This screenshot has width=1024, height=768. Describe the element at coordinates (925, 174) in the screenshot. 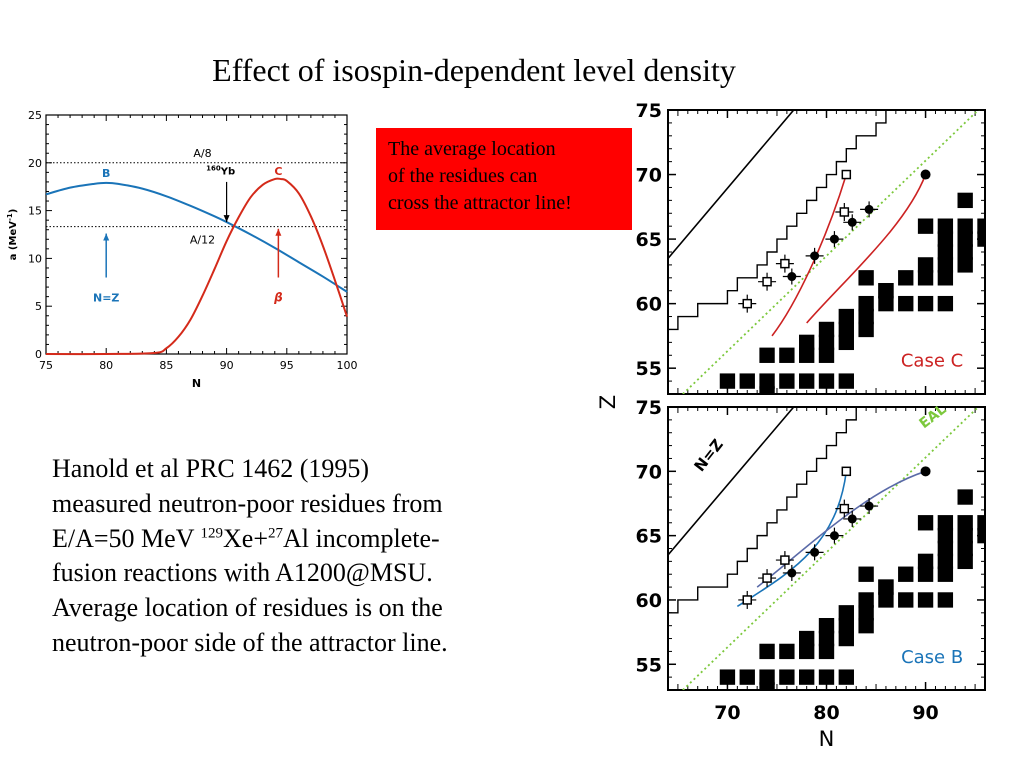

I see `filled-endpoint` at that location.